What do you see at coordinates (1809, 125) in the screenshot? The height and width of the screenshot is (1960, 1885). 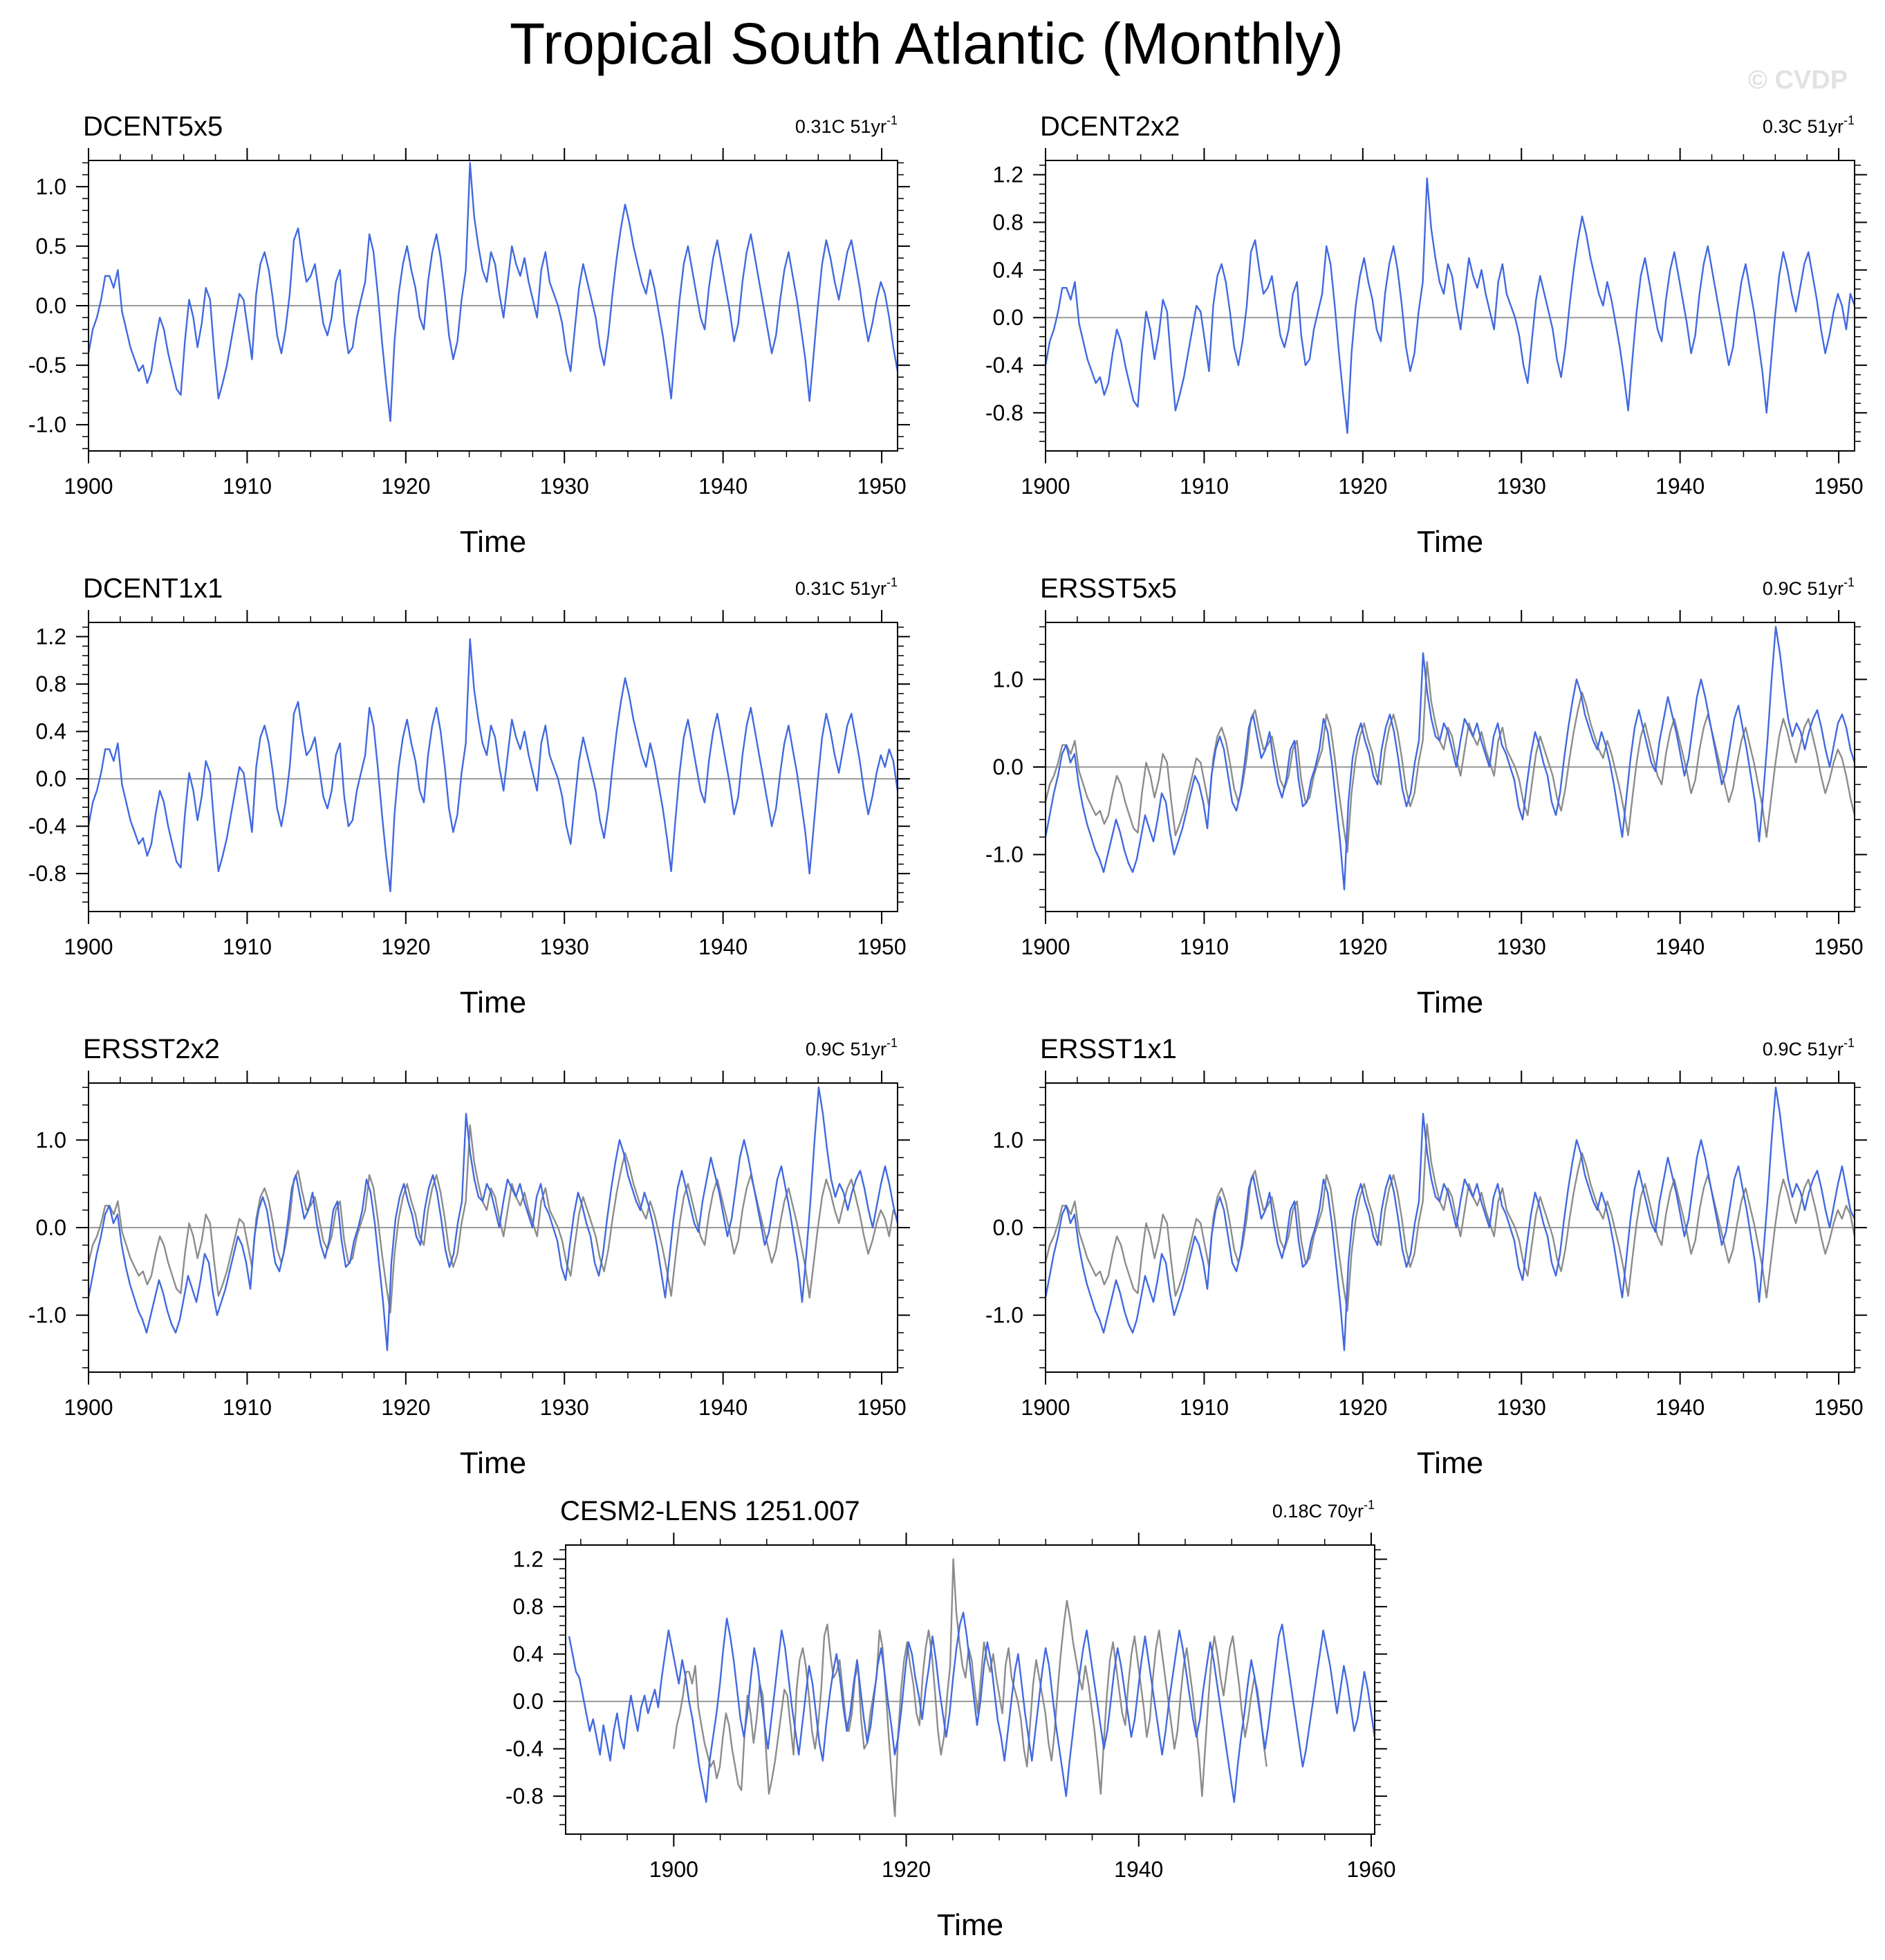 I see `trend-annotation: 0.3C 51yr-1` at bounding box center [1809, 125].